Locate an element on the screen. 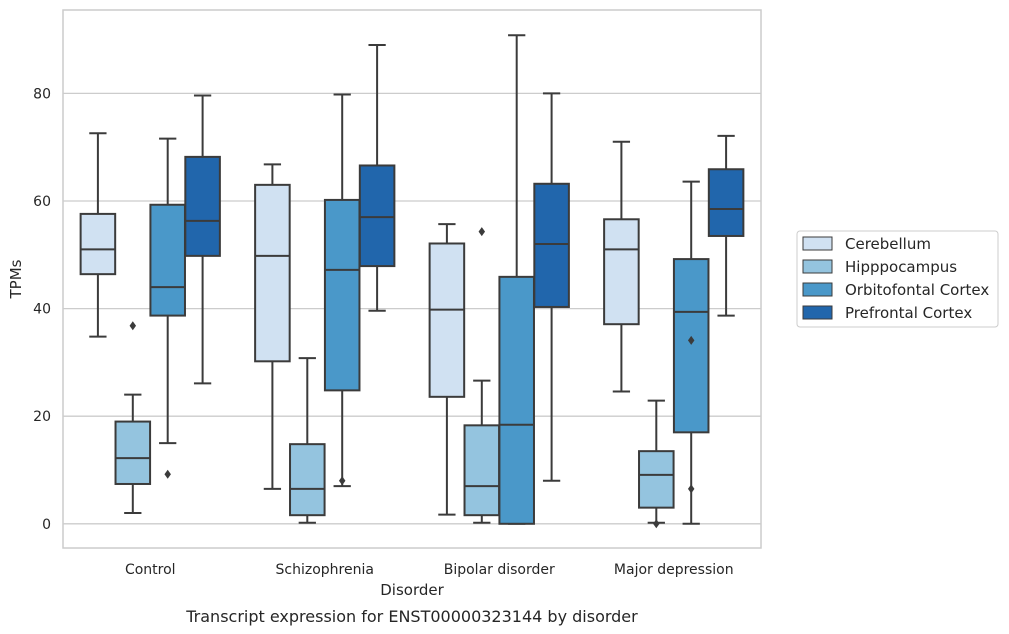 This screenshot has width=1009, height=634. legend-label: Cerebellum is located at coordinates (888, 244).